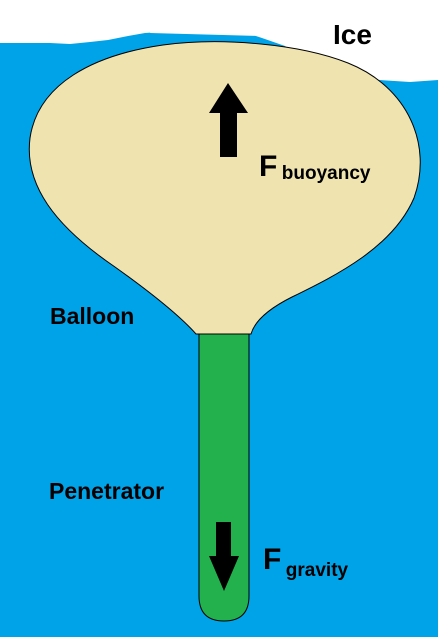  Describe the element at coordinates (272, 559) in the screenshot. I see `gravity-force-symbol: F` at that location.